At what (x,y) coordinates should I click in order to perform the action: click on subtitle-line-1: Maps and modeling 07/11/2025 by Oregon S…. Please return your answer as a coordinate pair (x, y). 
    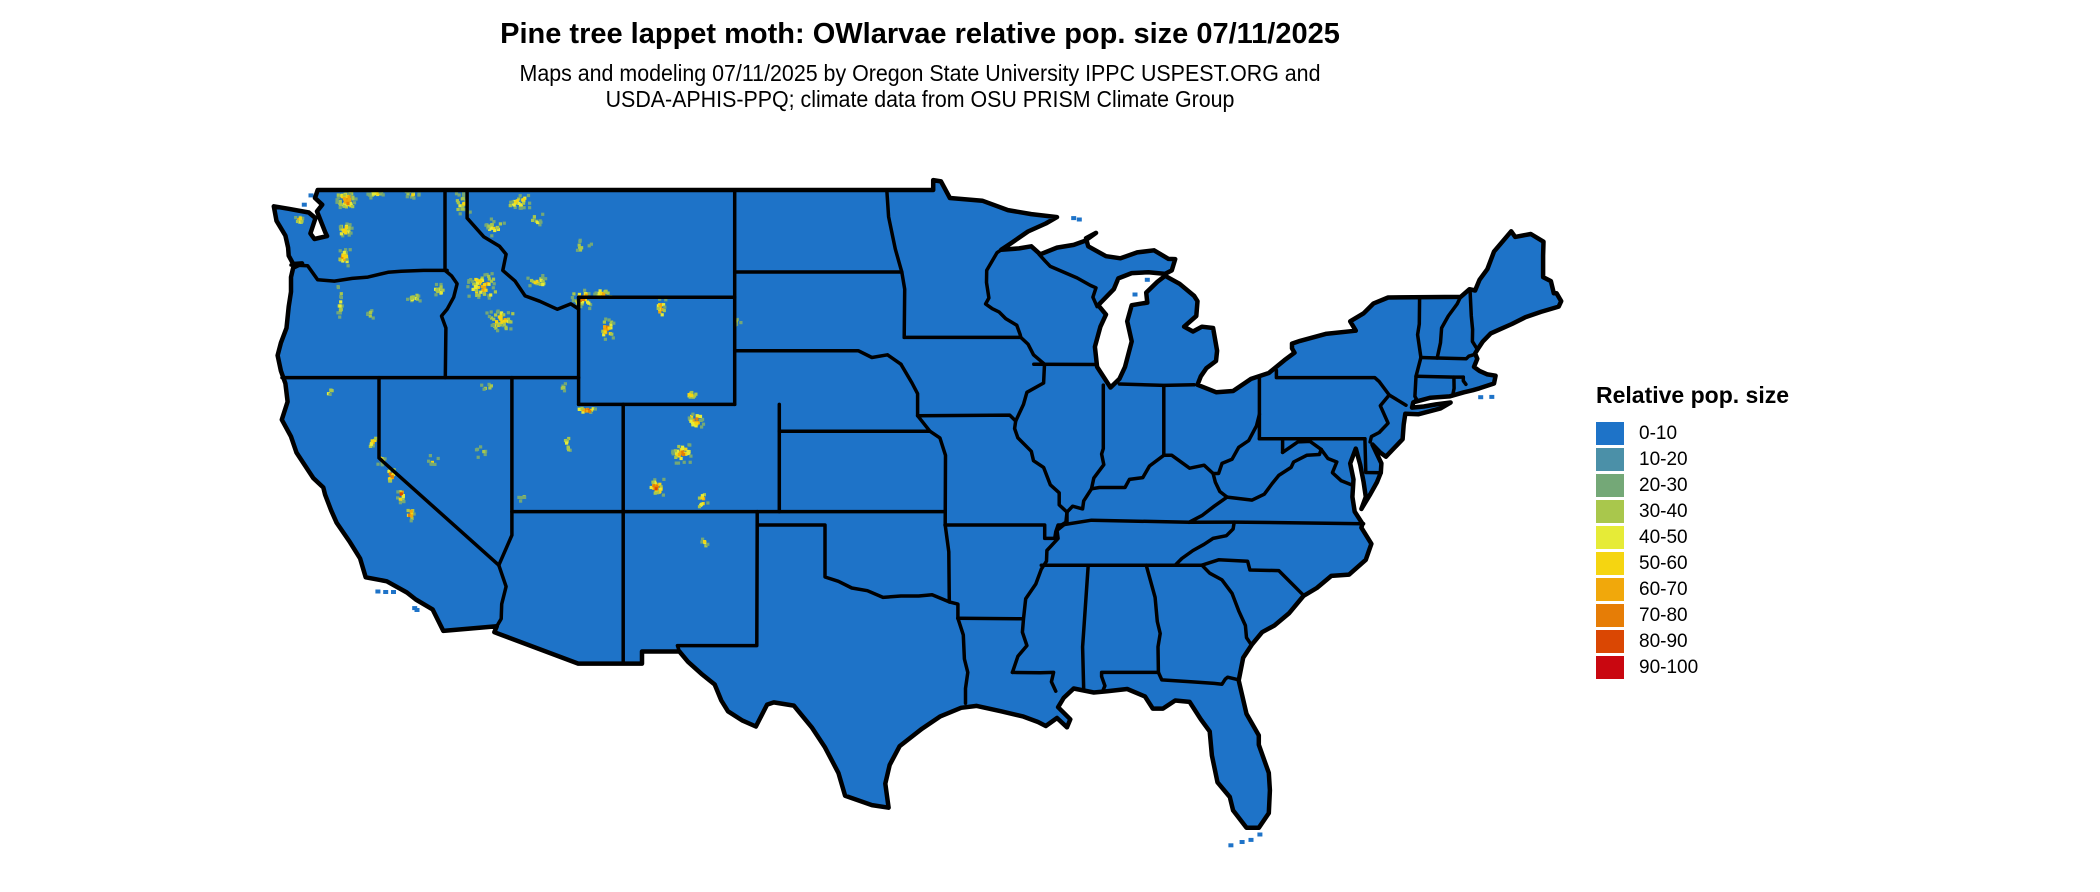
    Looking at the image, I should click on (920, 73).